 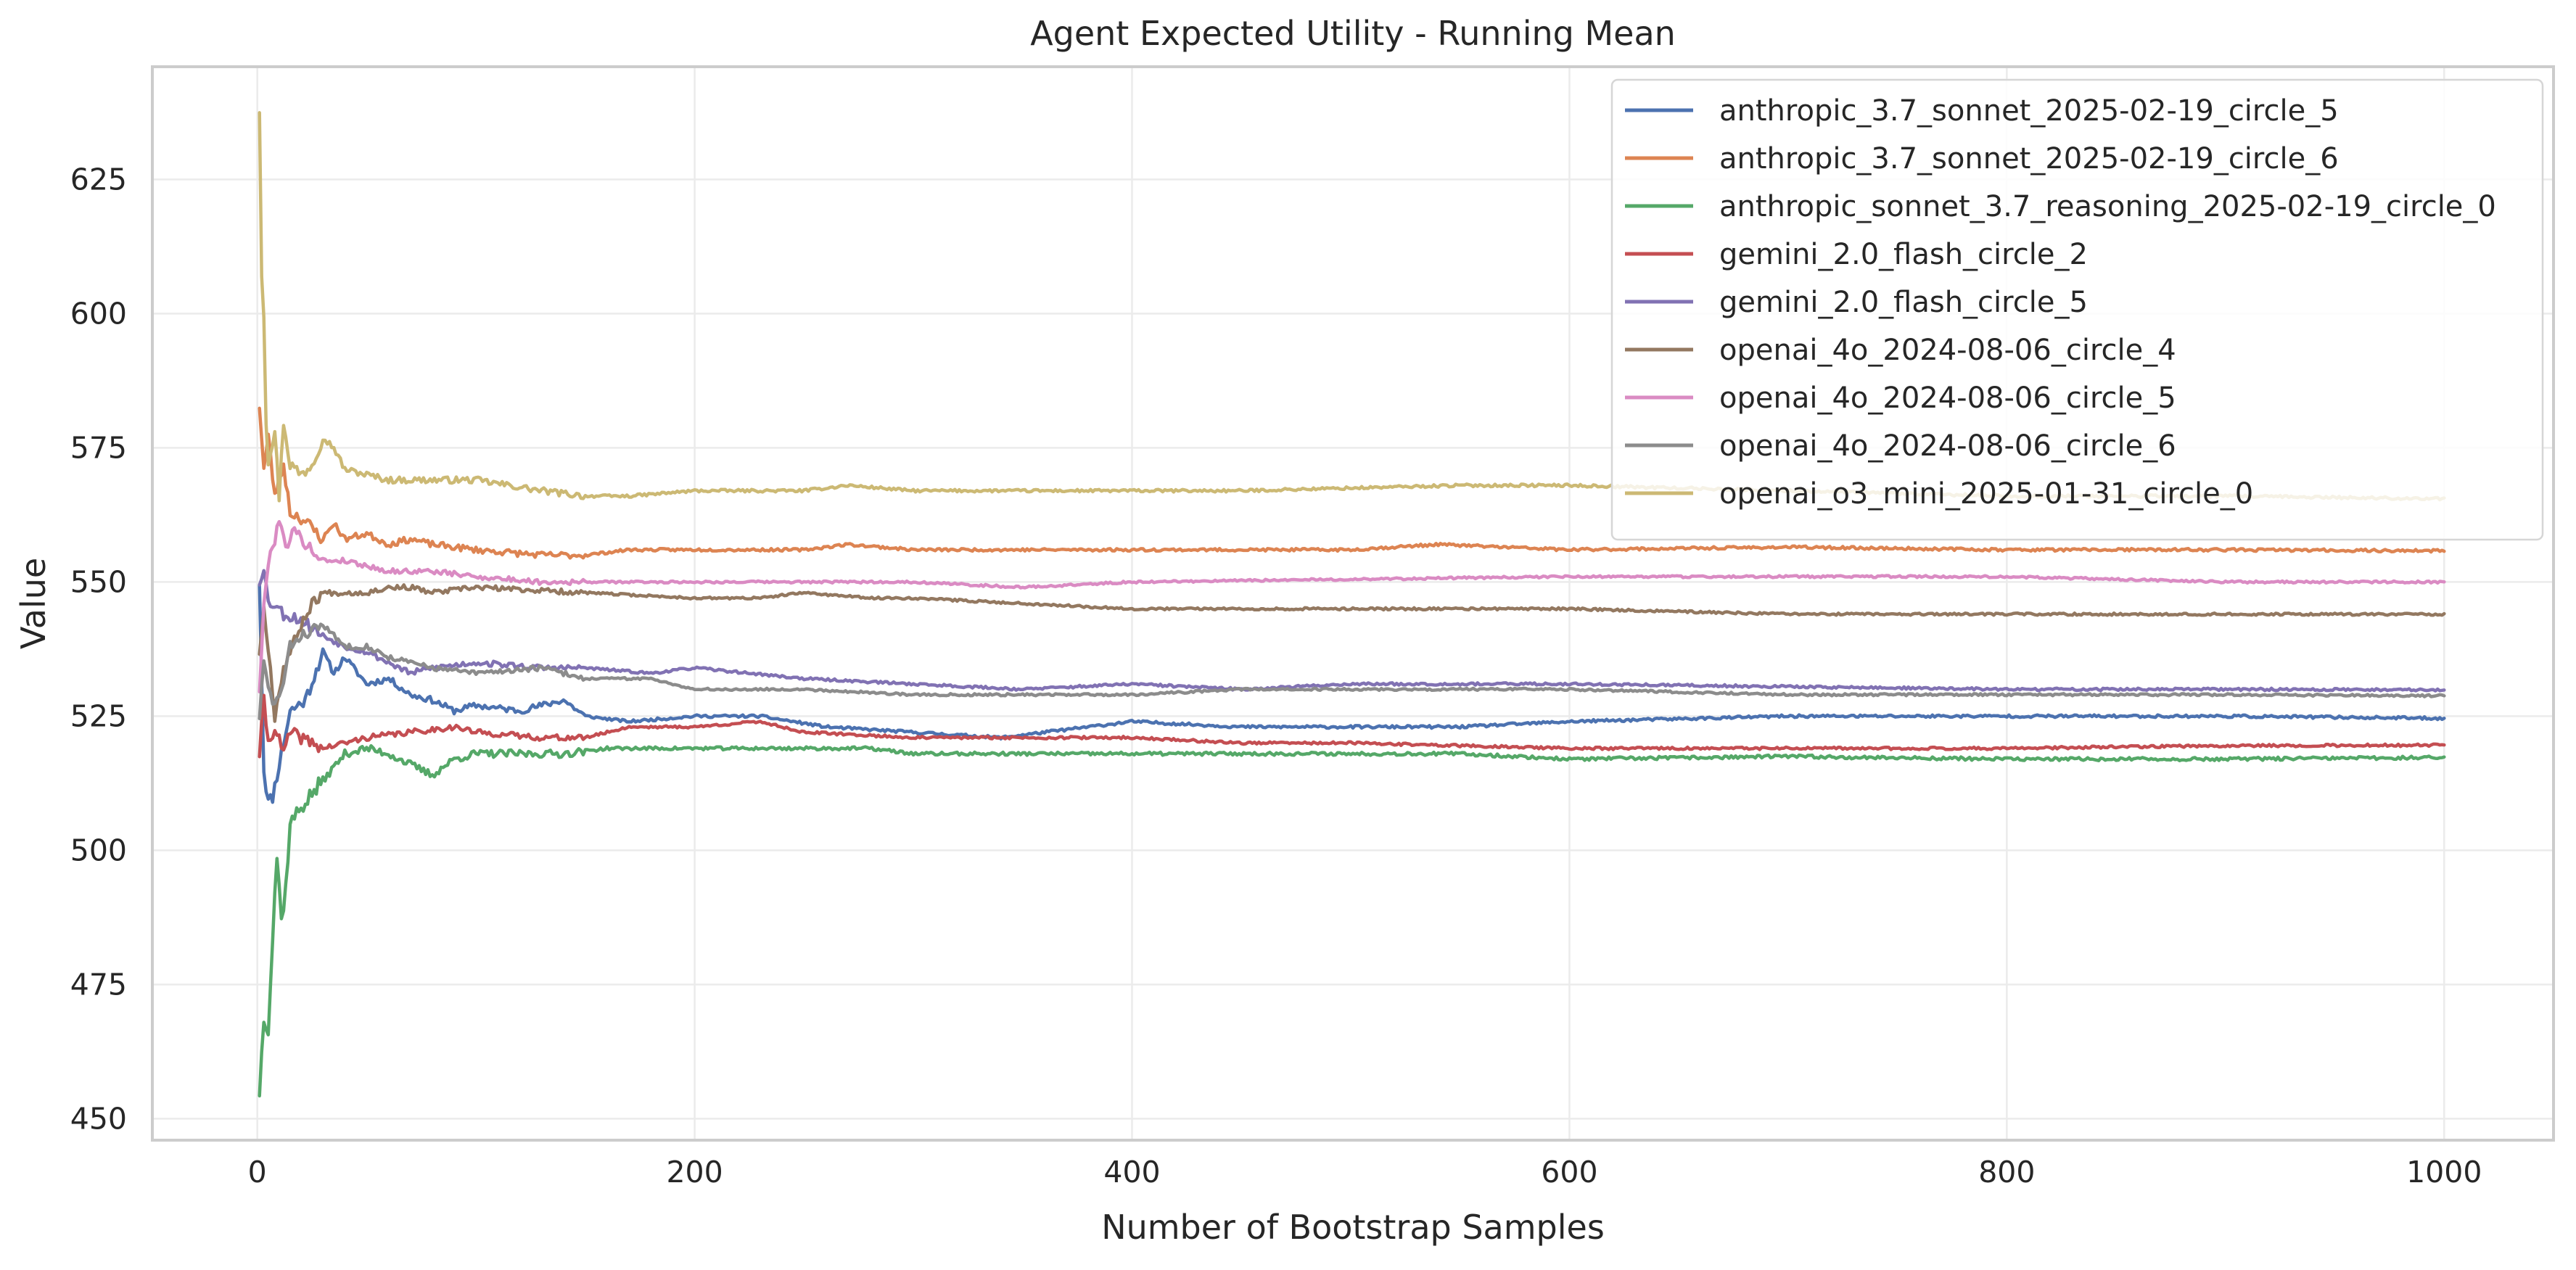 What do you see at coordinates (1353, 1227) in the screenshot?
I see `x-axis-label: Number of Bootstrap Samples` at bounding box center [1353, 1227].